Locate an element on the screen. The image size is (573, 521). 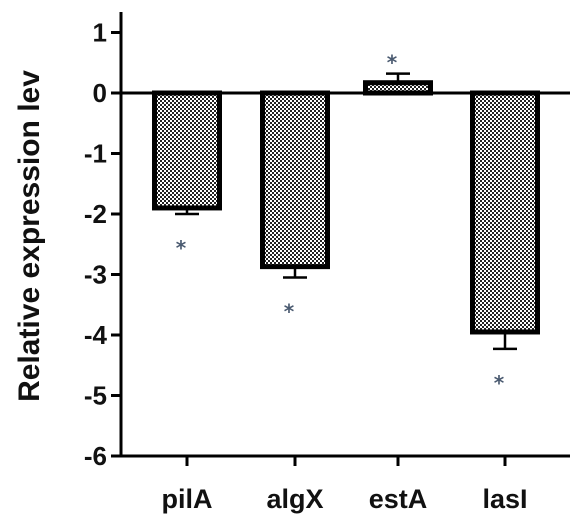
y-axis-ticks: 1 0 -1 -2 -3 -4 -5 -6 is located at coordinates (102, 244).